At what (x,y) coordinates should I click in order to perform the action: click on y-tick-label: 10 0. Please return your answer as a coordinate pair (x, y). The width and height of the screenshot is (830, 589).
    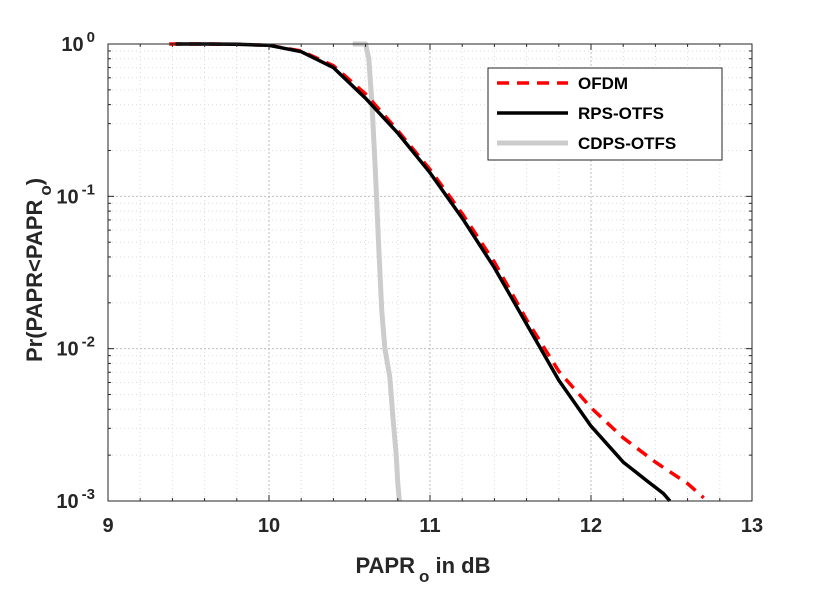
    Looking at the image, I should click on (78, 42).